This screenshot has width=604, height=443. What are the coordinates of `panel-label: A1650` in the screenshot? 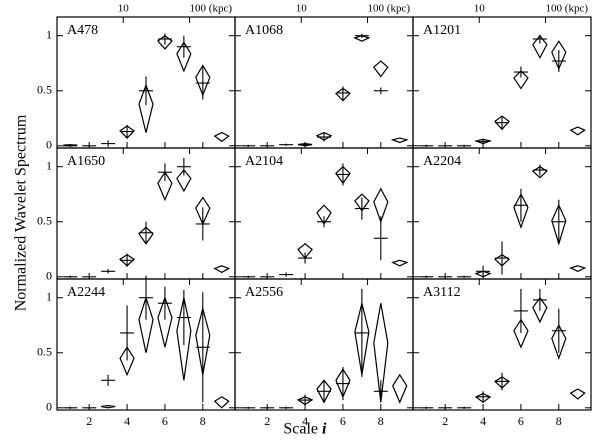 It's located at (86, 161).